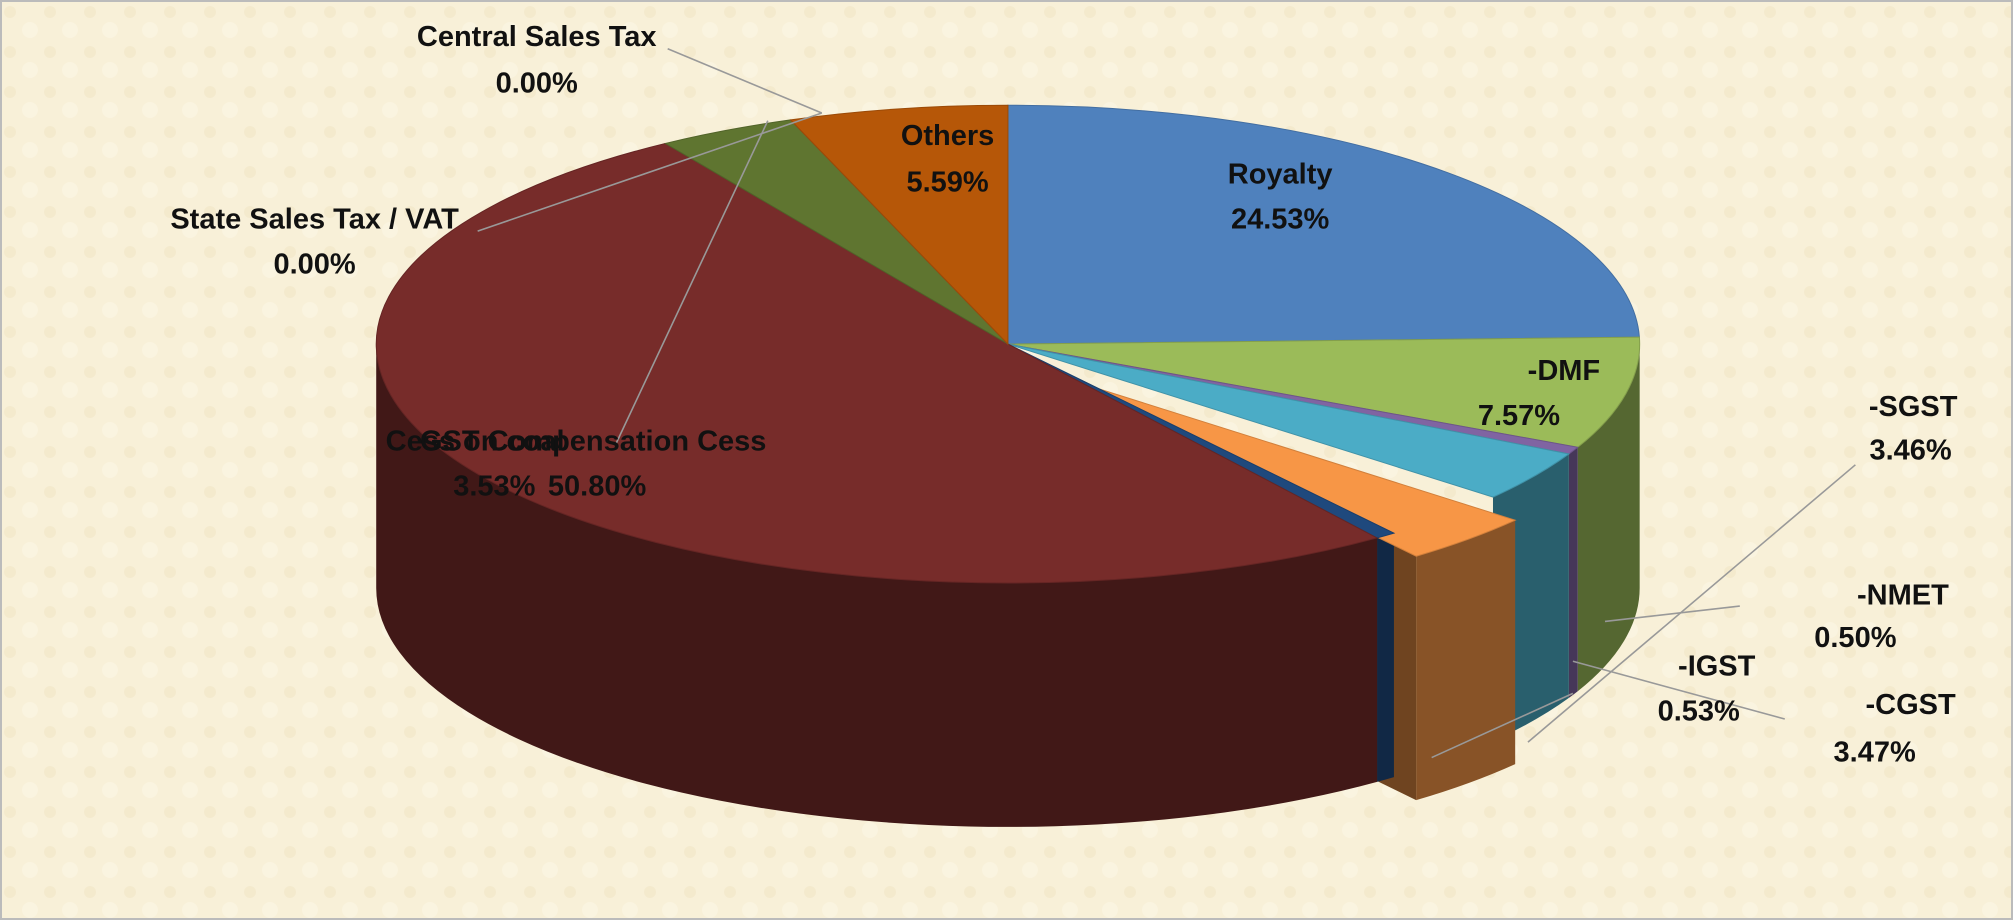  What do you see at coordinates (1519, 416) in the screenshot?
I see `value-label: 7.57%` at bounding box center [1519, 416].